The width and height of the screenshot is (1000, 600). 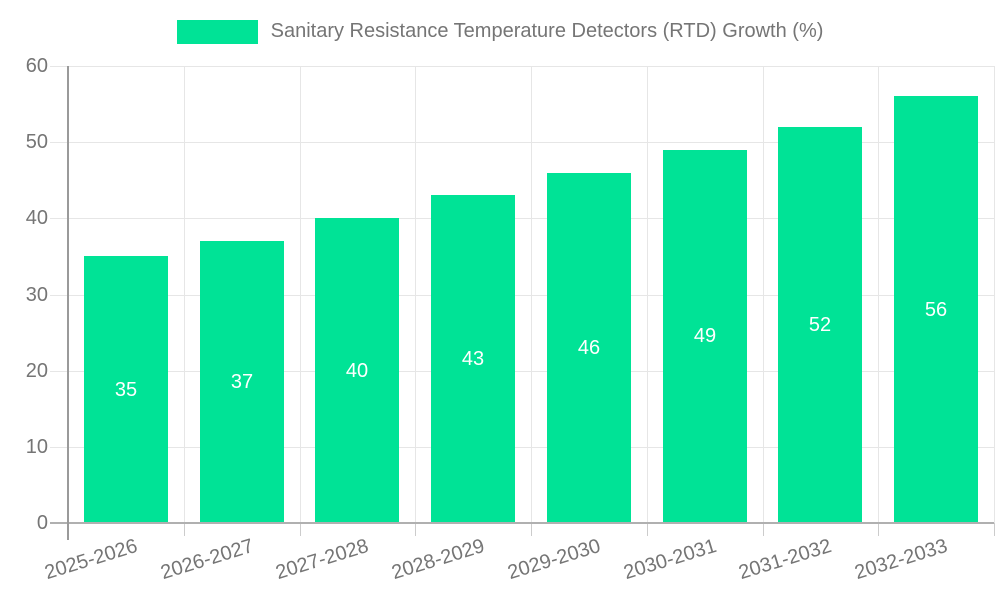 What do you see at coordinates (36, 66) in the screenshot?
I see `y-axis-tick-label: 60` at bounding box center [36, 66].